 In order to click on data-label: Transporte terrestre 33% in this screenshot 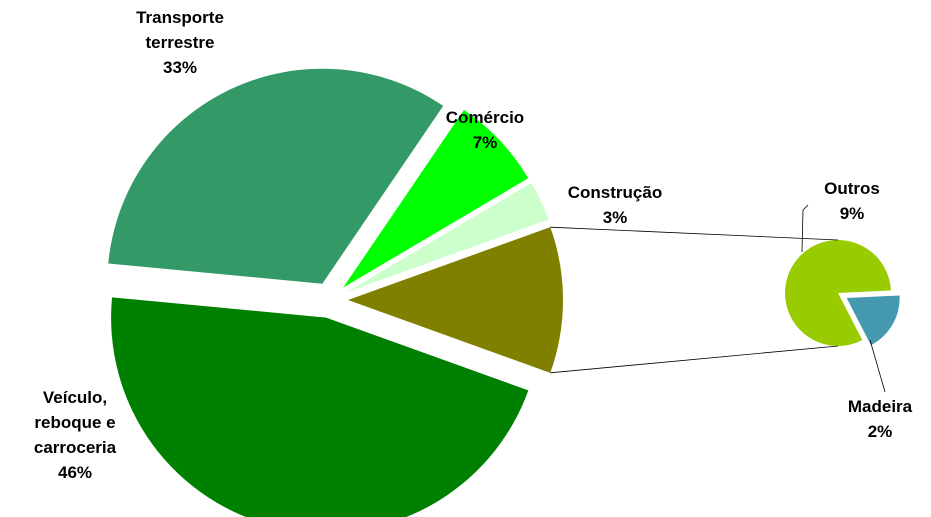, I will do `click(180, 42)`.